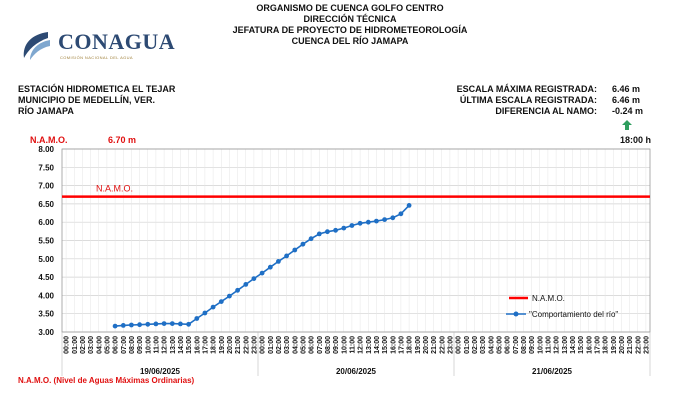 This screenshot has width=700, height=400. What do you see at coordinates (97, 57) in the screenshot?
I see `logo-subtitle: COMISIÓN NACIONAL DEL AGUA` at bounding box center [97, 57].